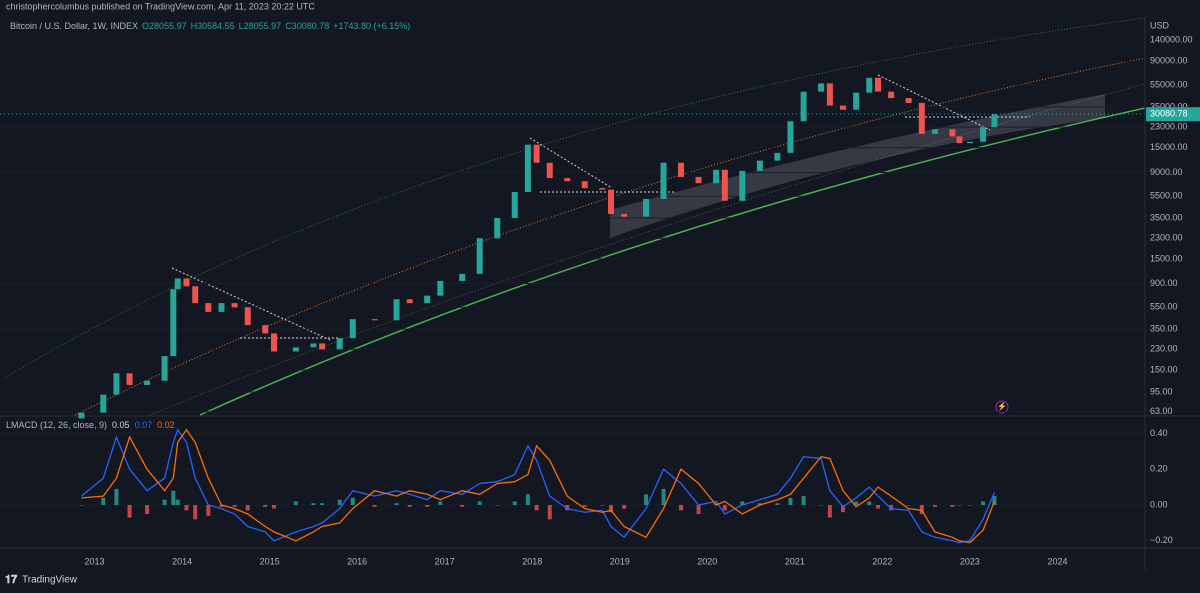 The width and height of the screenshot is (1200, 593). Describe the element at coordinates (144, 425) in the screenshot. I see `legend-value: 0.07` at that location.